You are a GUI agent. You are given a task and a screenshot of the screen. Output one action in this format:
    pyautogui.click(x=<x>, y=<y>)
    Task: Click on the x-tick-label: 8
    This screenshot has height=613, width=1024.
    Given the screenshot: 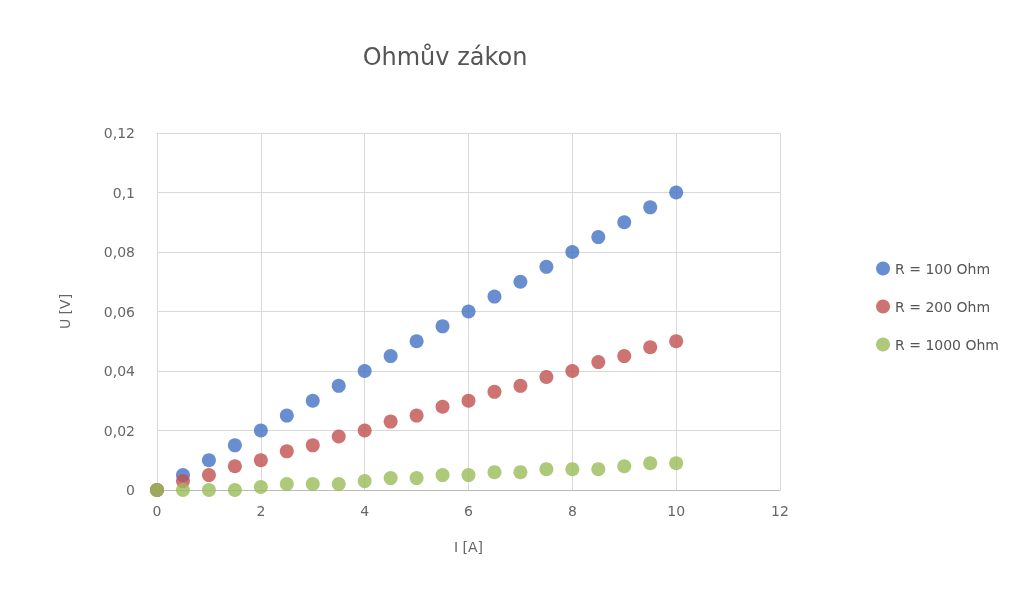 What is the action you would take?
    pyautogui.click(x=572, y=511)
    